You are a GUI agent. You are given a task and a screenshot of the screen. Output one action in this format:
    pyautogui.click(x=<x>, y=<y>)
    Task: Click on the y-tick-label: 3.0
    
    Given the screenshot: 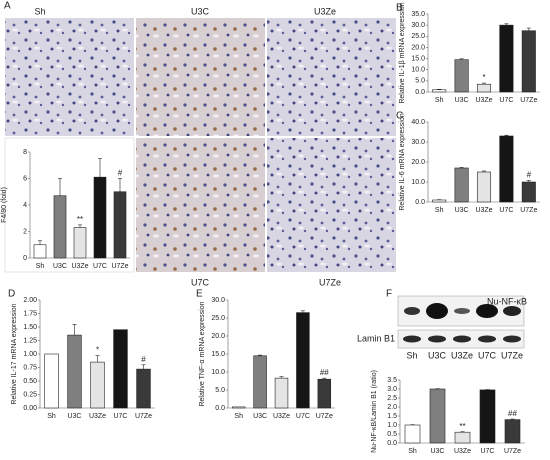 What is the action you would take?
    pyautogui.click(x=392, y=389)
    